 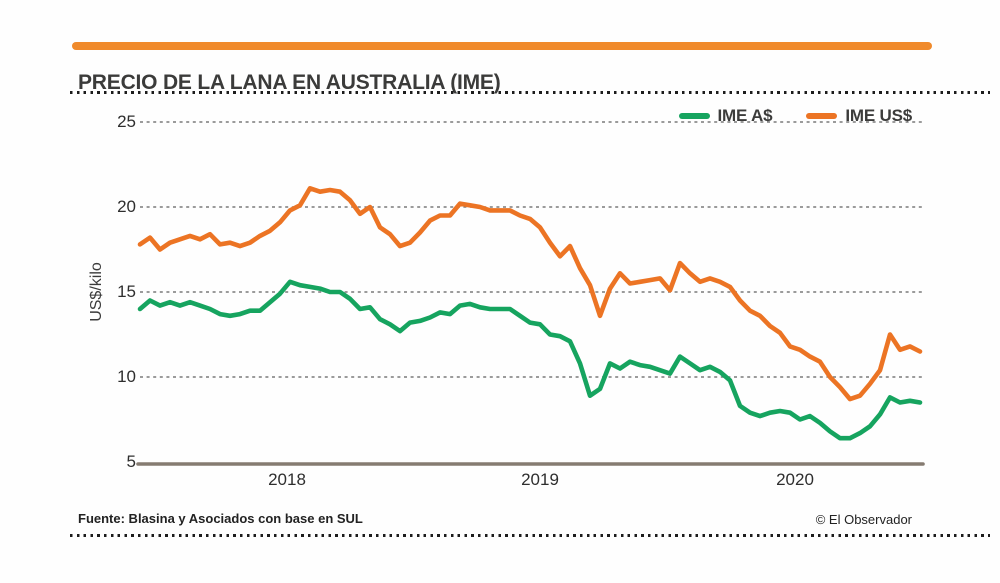 What do you see at coordinates (289, 83) in the screenshot?
I see `page-title: PRECIO DE LA LANA EN AUSTRALIA (IME)` at bounding box center [289, 83].